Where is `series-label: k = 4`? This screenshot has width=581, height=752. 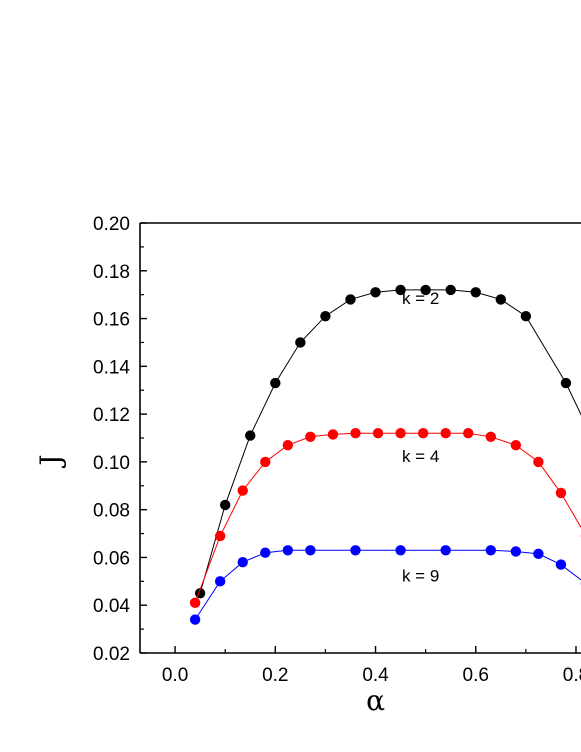
series-label: k = 4 is located at coordinates (420, 456).